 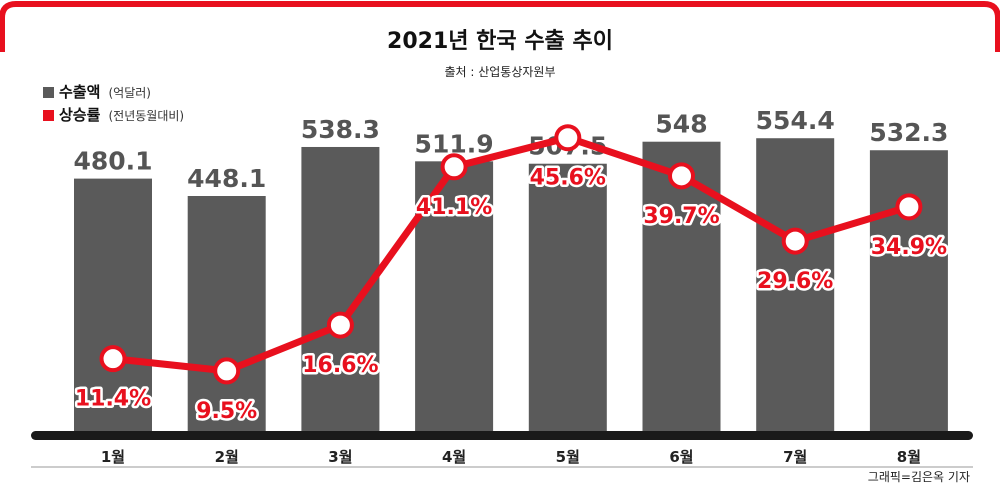 What do you see at coordinates (909, 247) in the screenshot?
I see `rate-label-8: 34.9%` at bounding box center [909, 247].